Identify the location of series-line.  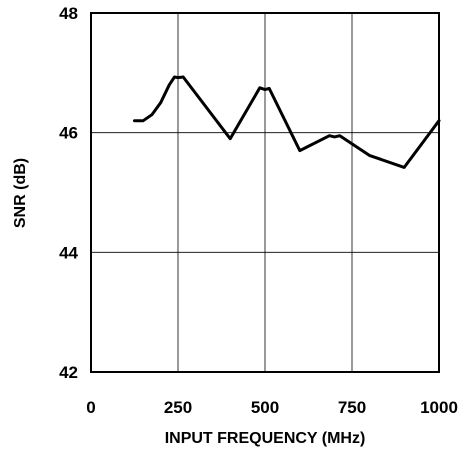
(287, 122).